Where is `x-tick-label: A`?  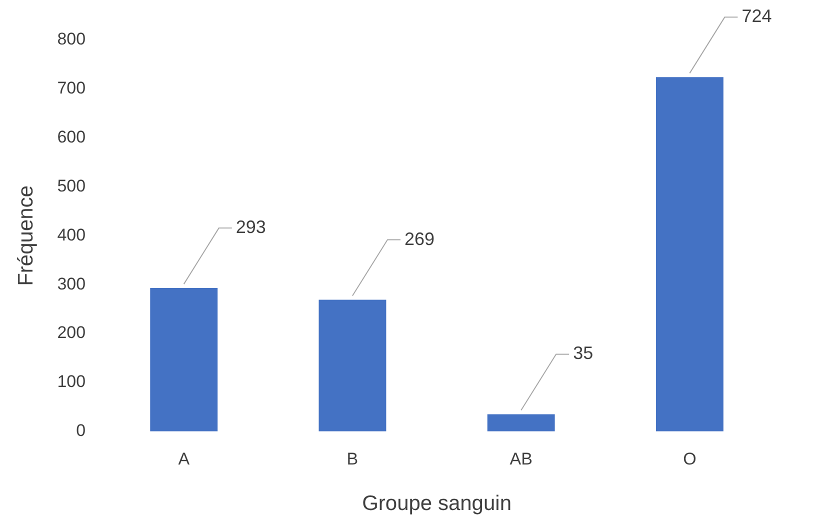
x-tick-label: A is located at coordinates (184, 458).